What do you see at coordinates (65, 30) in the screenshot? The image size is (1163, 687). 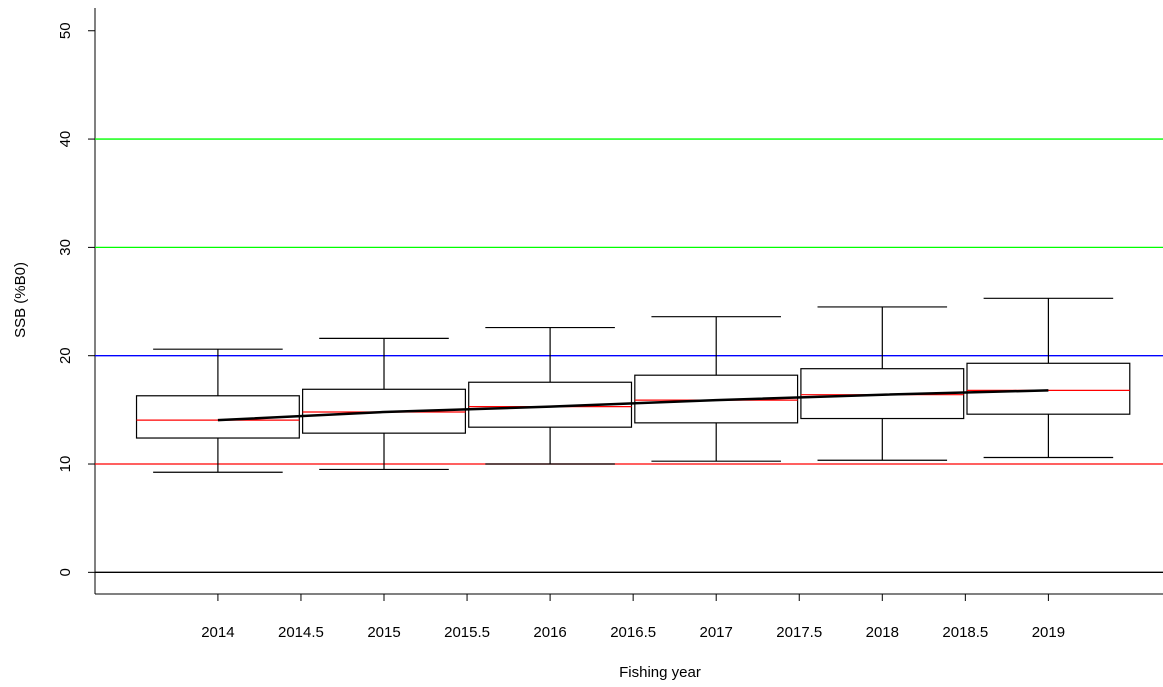 I see `y-tick-label: 50` at bounding box center [65, 30].